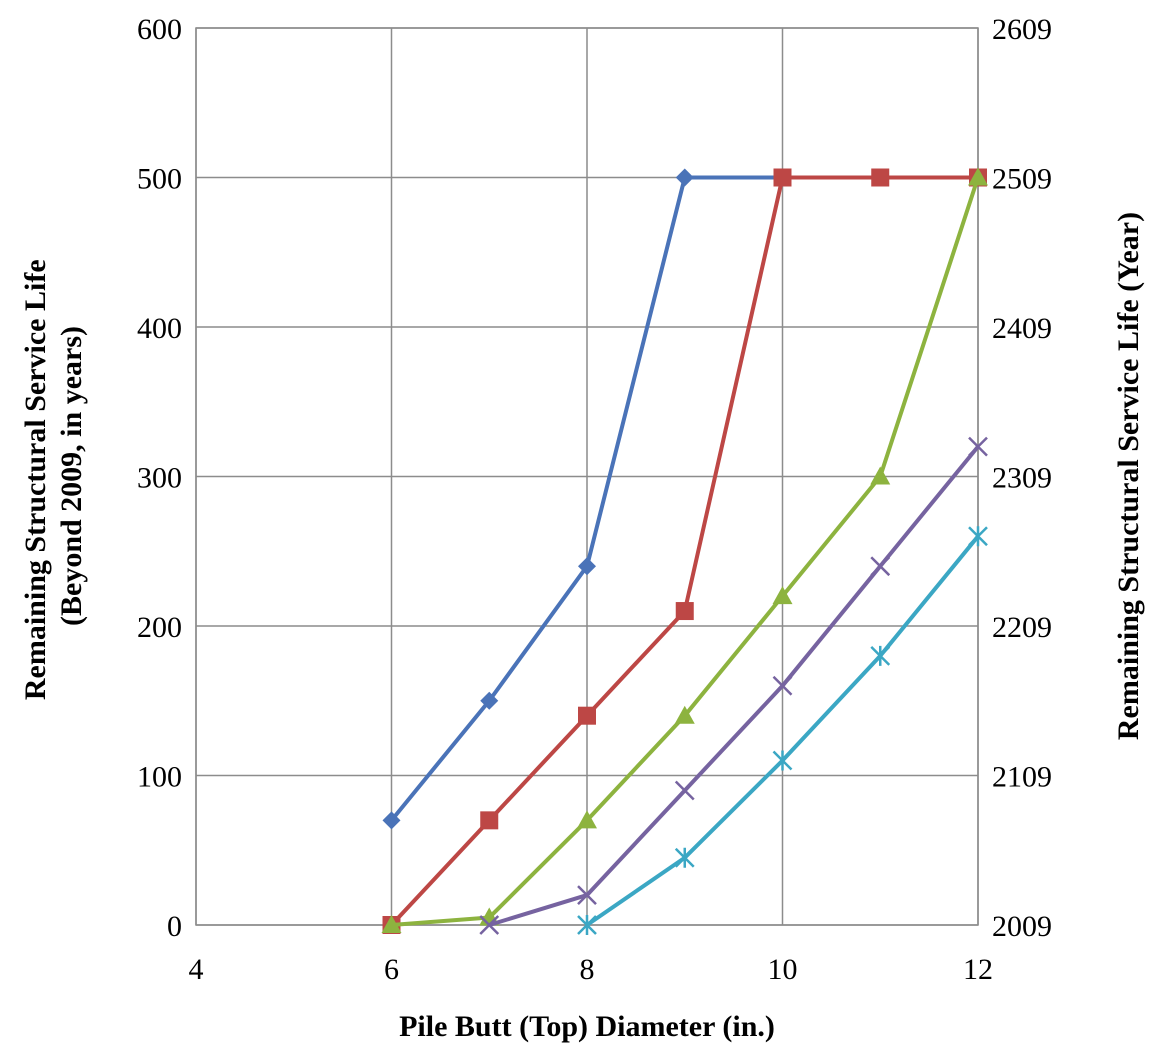  I want to click on y2-tick-label: 2009, so click(1022, 926).